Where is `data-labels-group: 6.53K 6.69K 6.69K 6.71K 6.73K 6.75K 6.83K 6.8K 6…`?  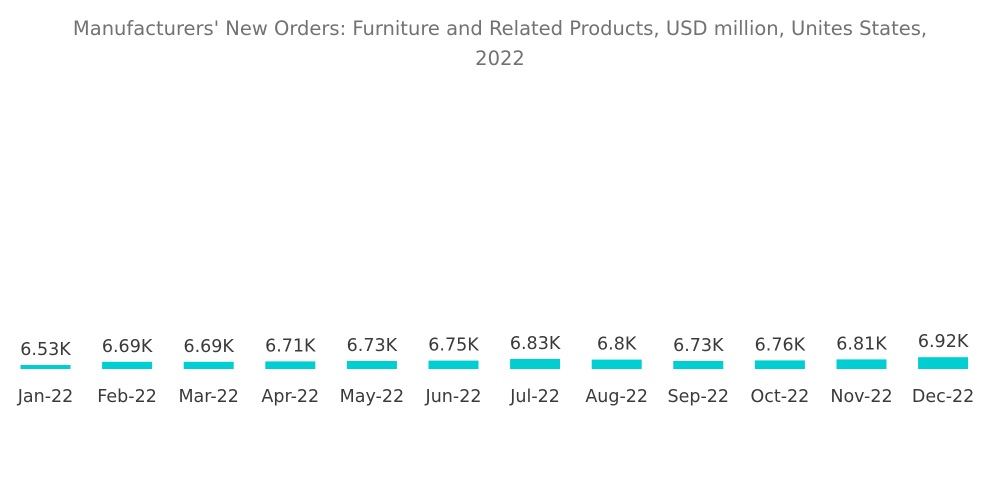 data-labels-group: 6.53K 6.69K 6.69K 6.71K 6.73K 6.75K 6.83K 6.8K 6… is located at coordinates (494, 346).